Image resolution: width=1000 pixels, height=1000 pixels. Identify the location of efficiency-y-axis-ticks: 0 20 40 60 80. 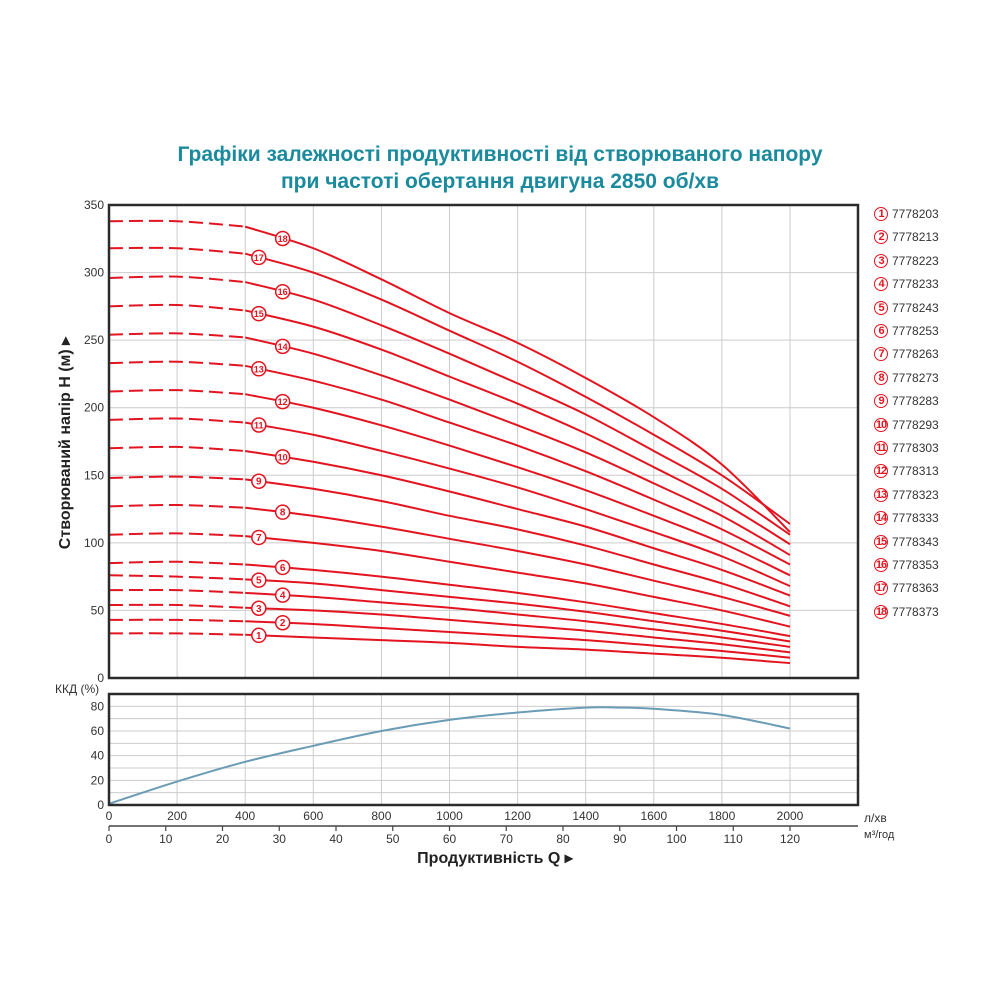
(98, 755).